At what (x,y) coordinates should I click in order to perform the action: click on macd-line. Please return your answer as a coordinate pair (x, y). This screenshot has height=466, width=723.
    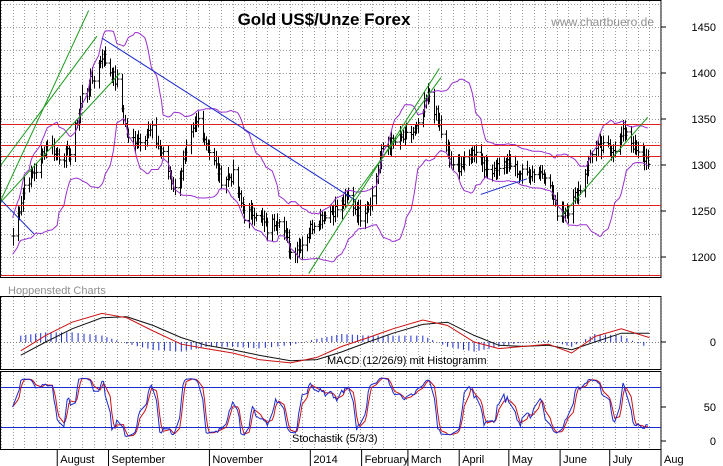
    Looking at the image, I should click on (335, 338).